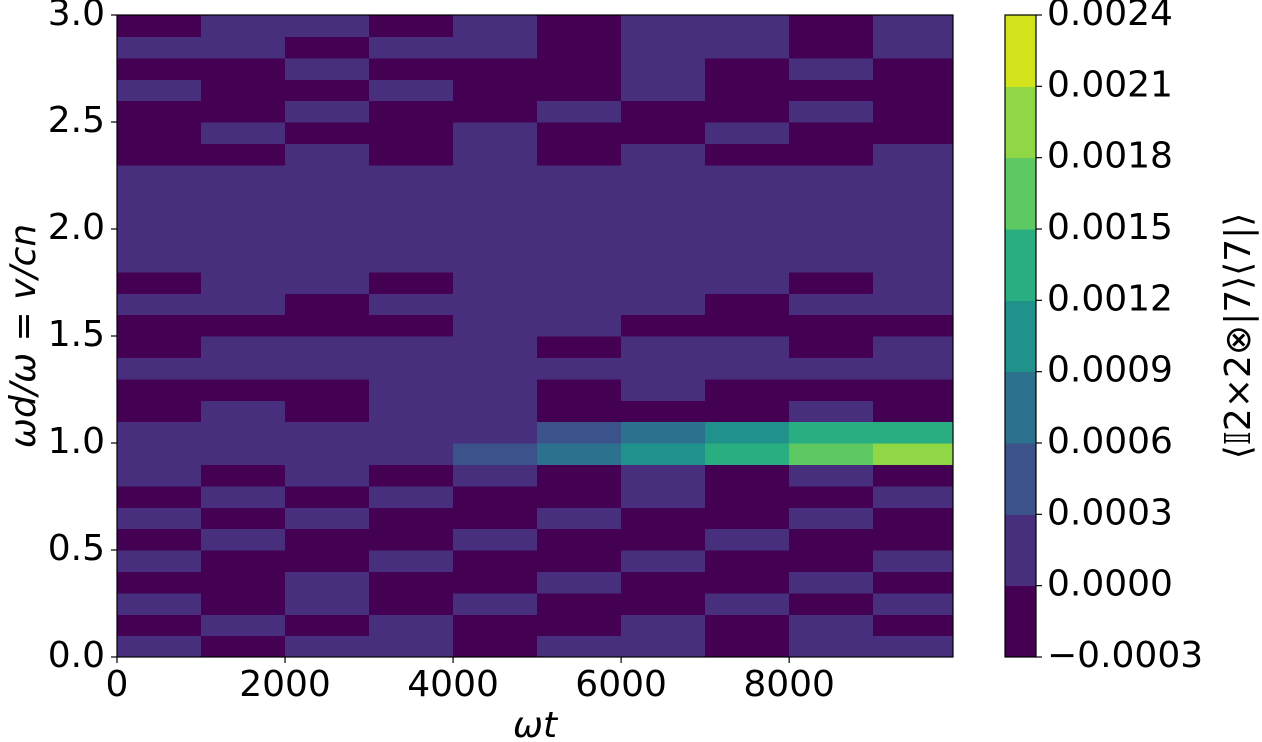 This screenshot has height=742, width=1262. I want to click on colorbar-tick-label: 0.0018, so click(1110, 156).